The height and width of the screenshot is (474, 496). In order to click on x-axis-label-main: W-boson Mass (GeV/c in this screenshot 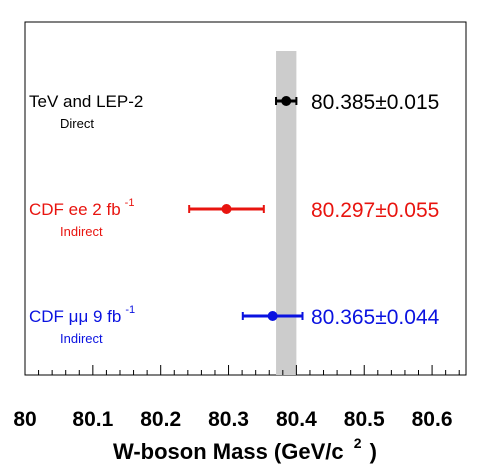, I will do `click(228, 451)`.